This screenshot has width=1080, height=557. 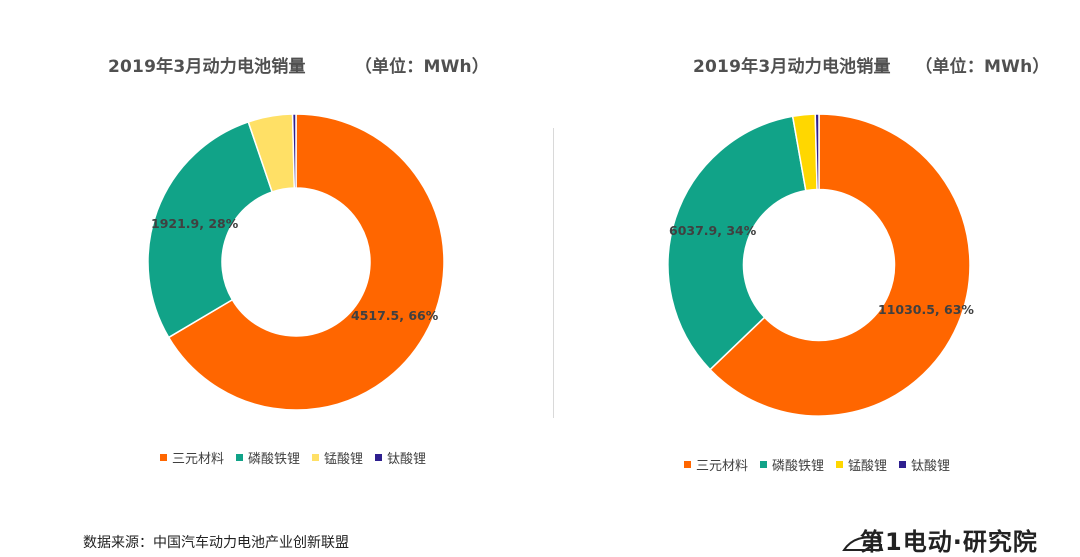 I want to click on data-label-0-1: 1921.9, 28%, so click(x=195, y=223).